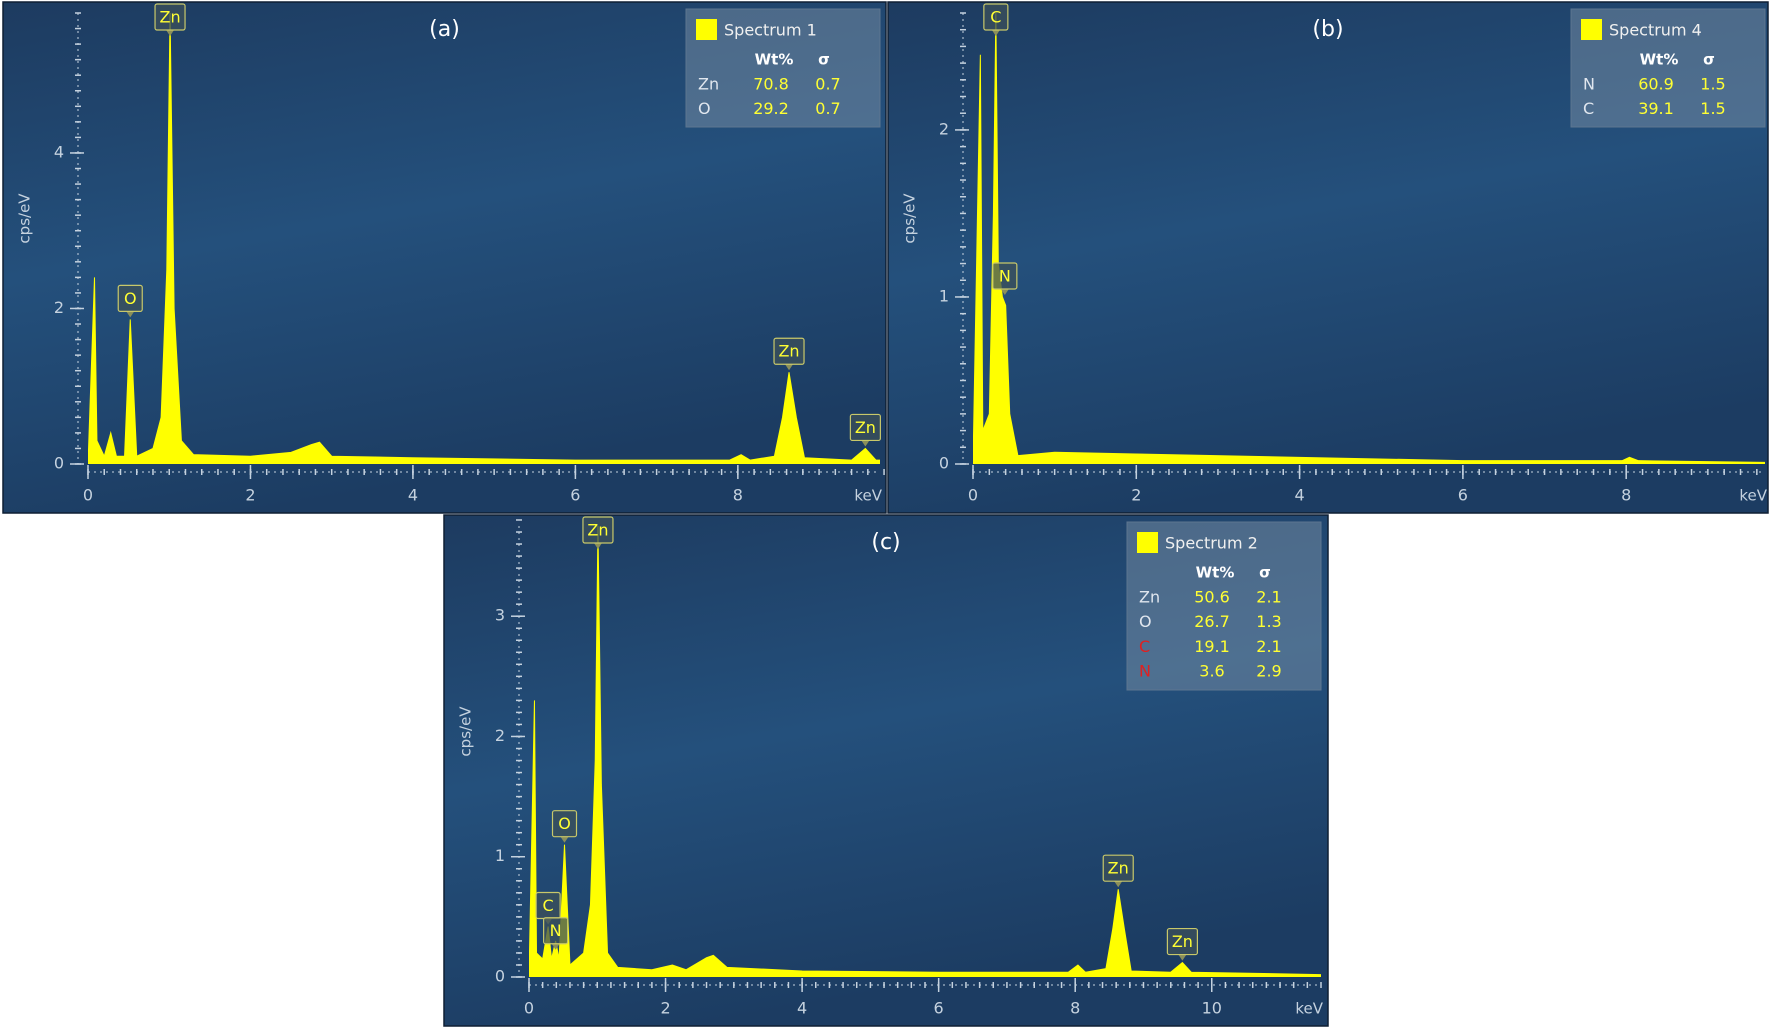 This screenshot has height=1028, width=1770. What do you see at coordinates (885, 542) in the screenshot?
I see `panel-title: (c)` at bounding box center [885, 542].